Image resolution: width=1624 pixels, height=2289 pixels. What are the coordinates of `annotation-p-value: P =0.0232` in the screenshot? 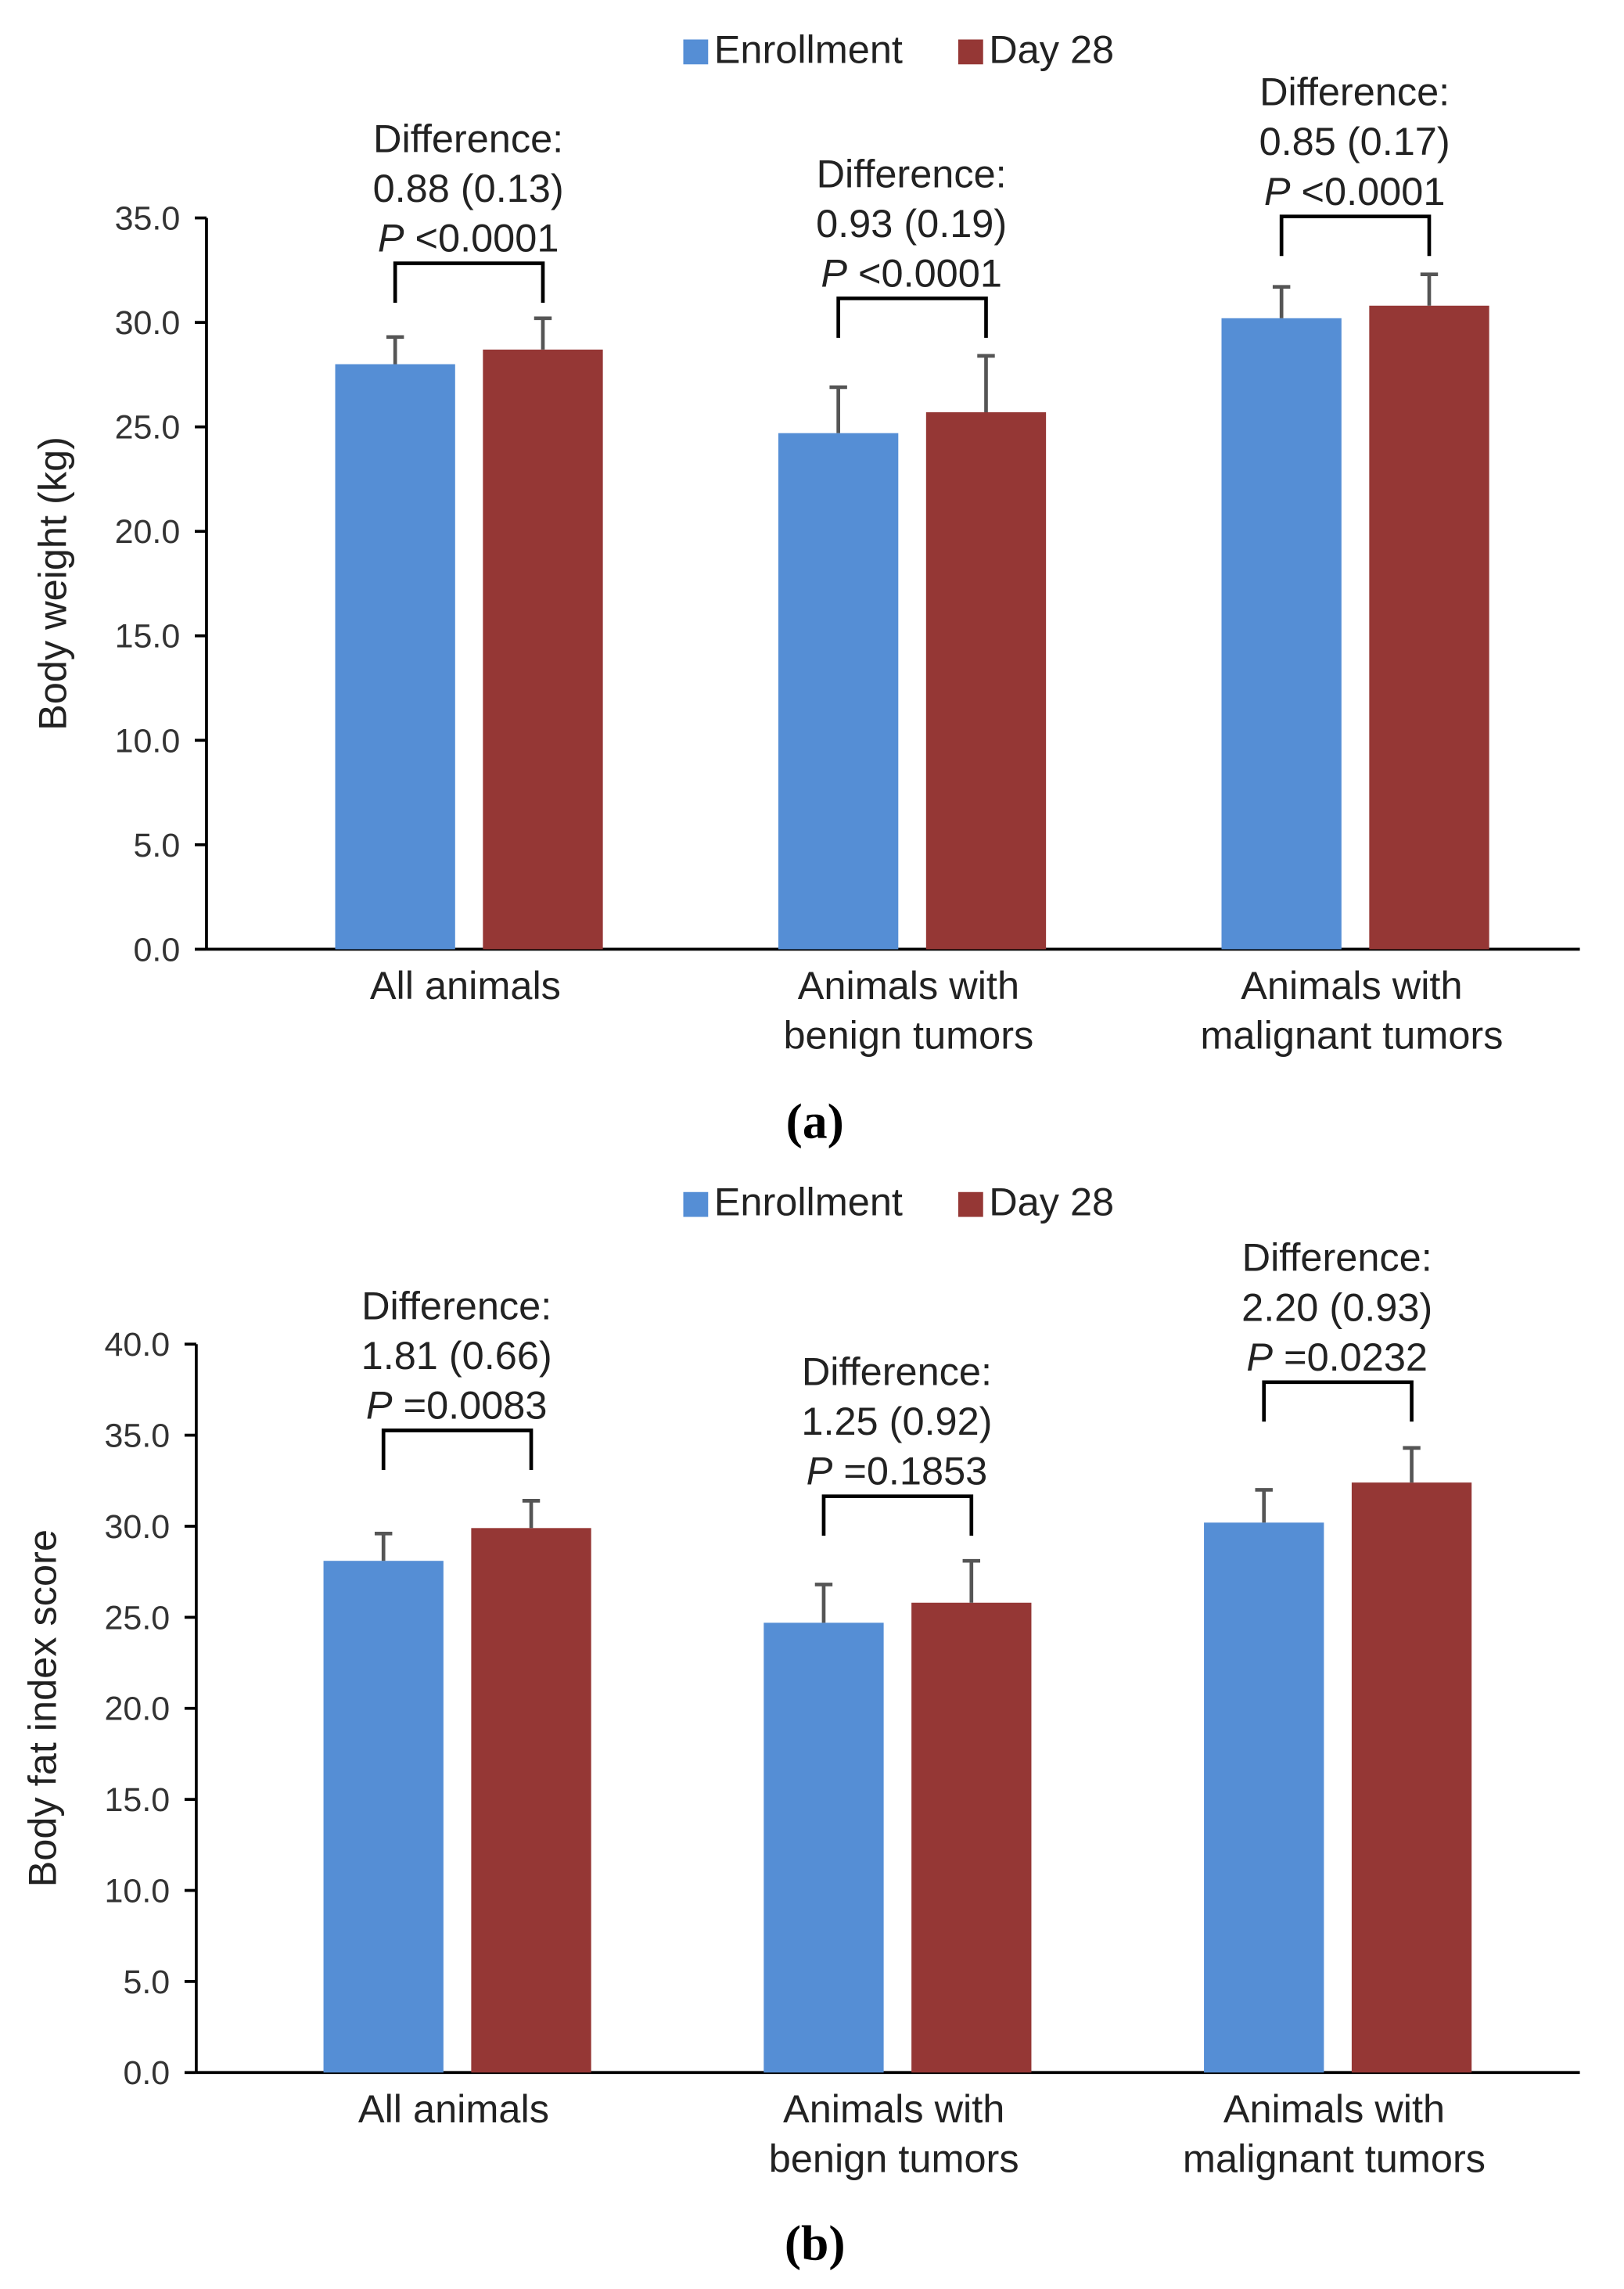 It's located at (1337, 1357).